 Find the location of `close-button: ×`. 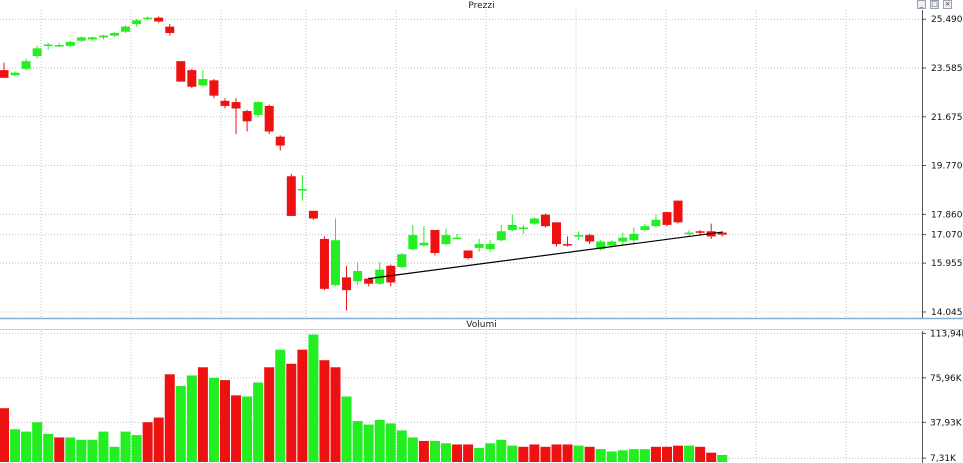

close-button: × is located at coordinates (947, 4).